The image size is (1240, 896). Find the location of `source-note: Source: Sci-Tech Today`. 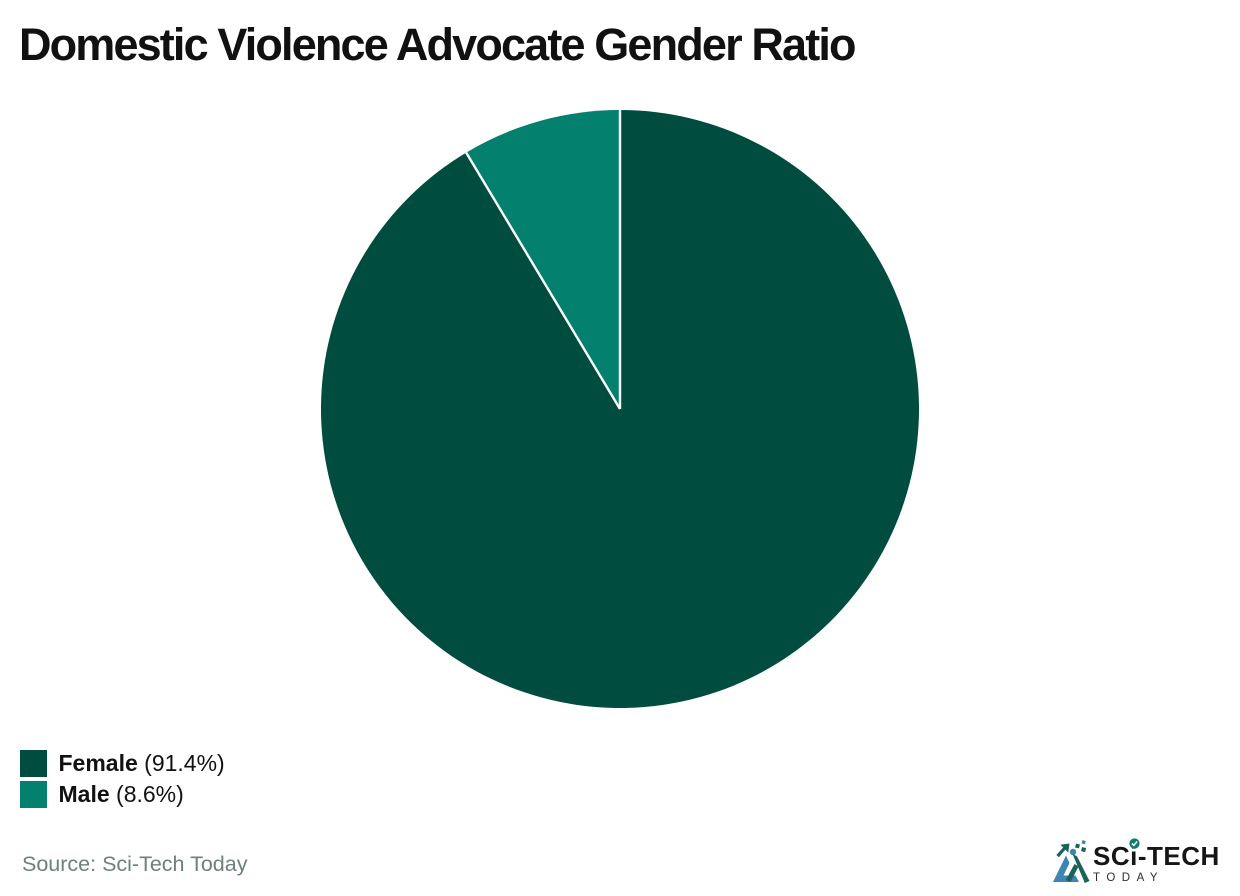

source-note: Source: Sci-Tech Today is located at coordinates (135, 864).